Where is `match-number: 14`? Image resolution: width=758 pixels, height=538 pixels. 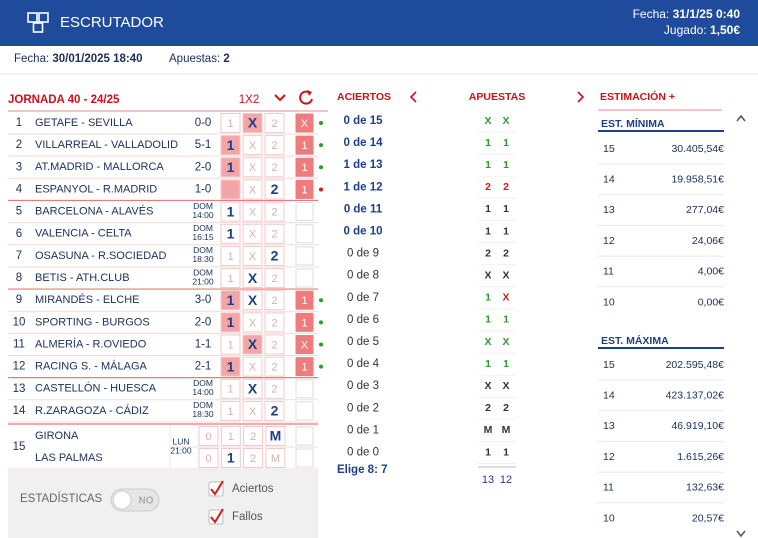
match-number: 14 is located at coordinates (19, 411).